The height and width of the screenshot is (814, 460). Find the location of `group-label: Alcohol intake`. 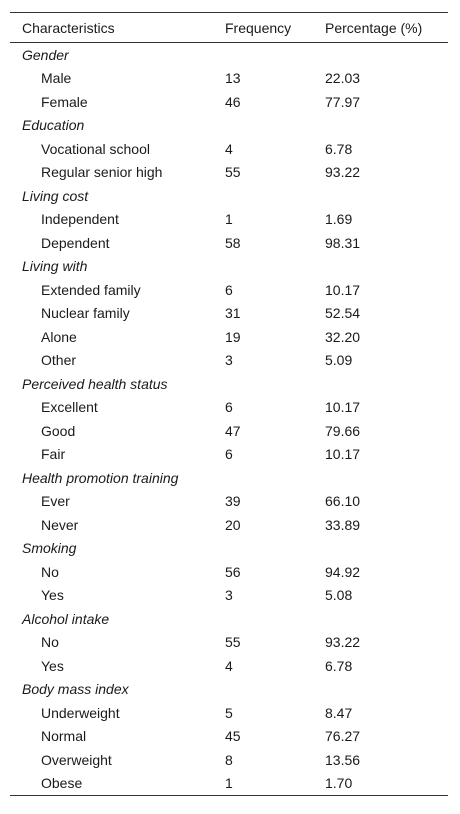

group-label: Alcohol intake is located at coordinates (66, 618).